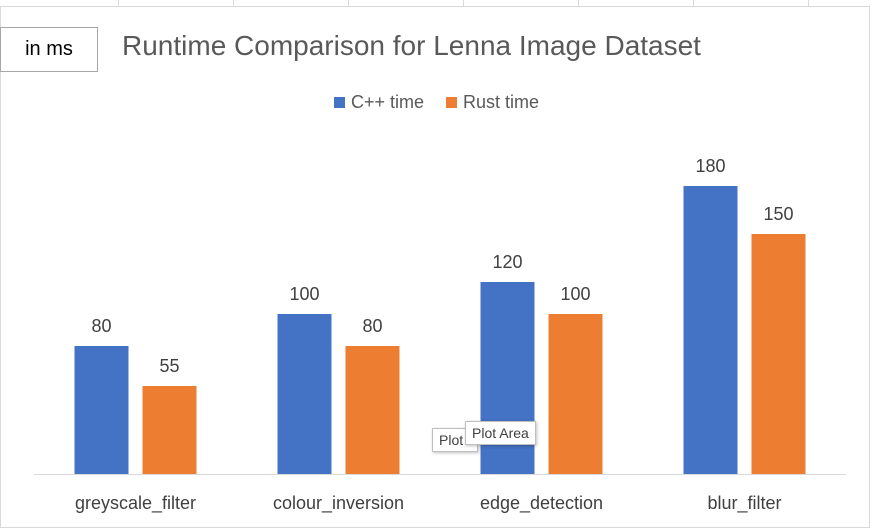 This screenshot has height=530, width=872. What do you see at coordinates (501, 102) in the screenshot?
I see `legend-label-rust: Rust time` at bounding box center [501, 102].